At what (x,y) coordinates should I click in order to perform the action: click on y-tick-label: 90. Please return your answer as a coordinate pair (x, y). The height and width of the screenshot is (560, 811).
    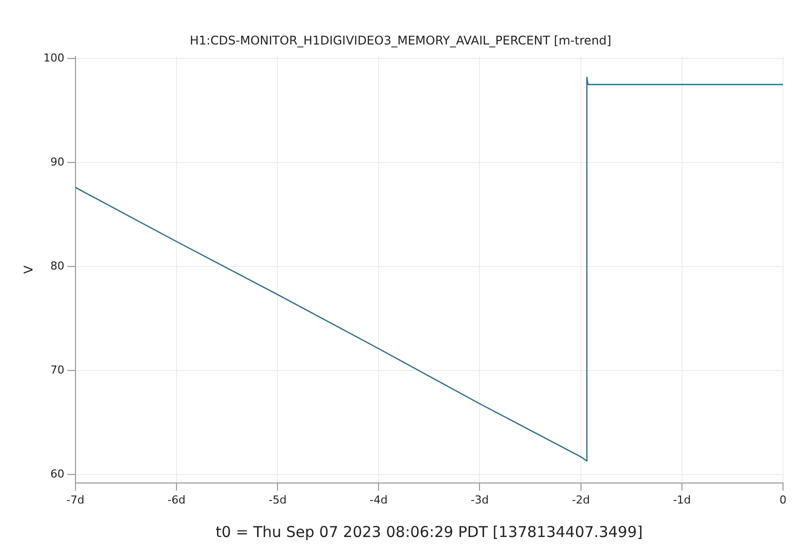
    Looking at the image, I should click on (57, 161).